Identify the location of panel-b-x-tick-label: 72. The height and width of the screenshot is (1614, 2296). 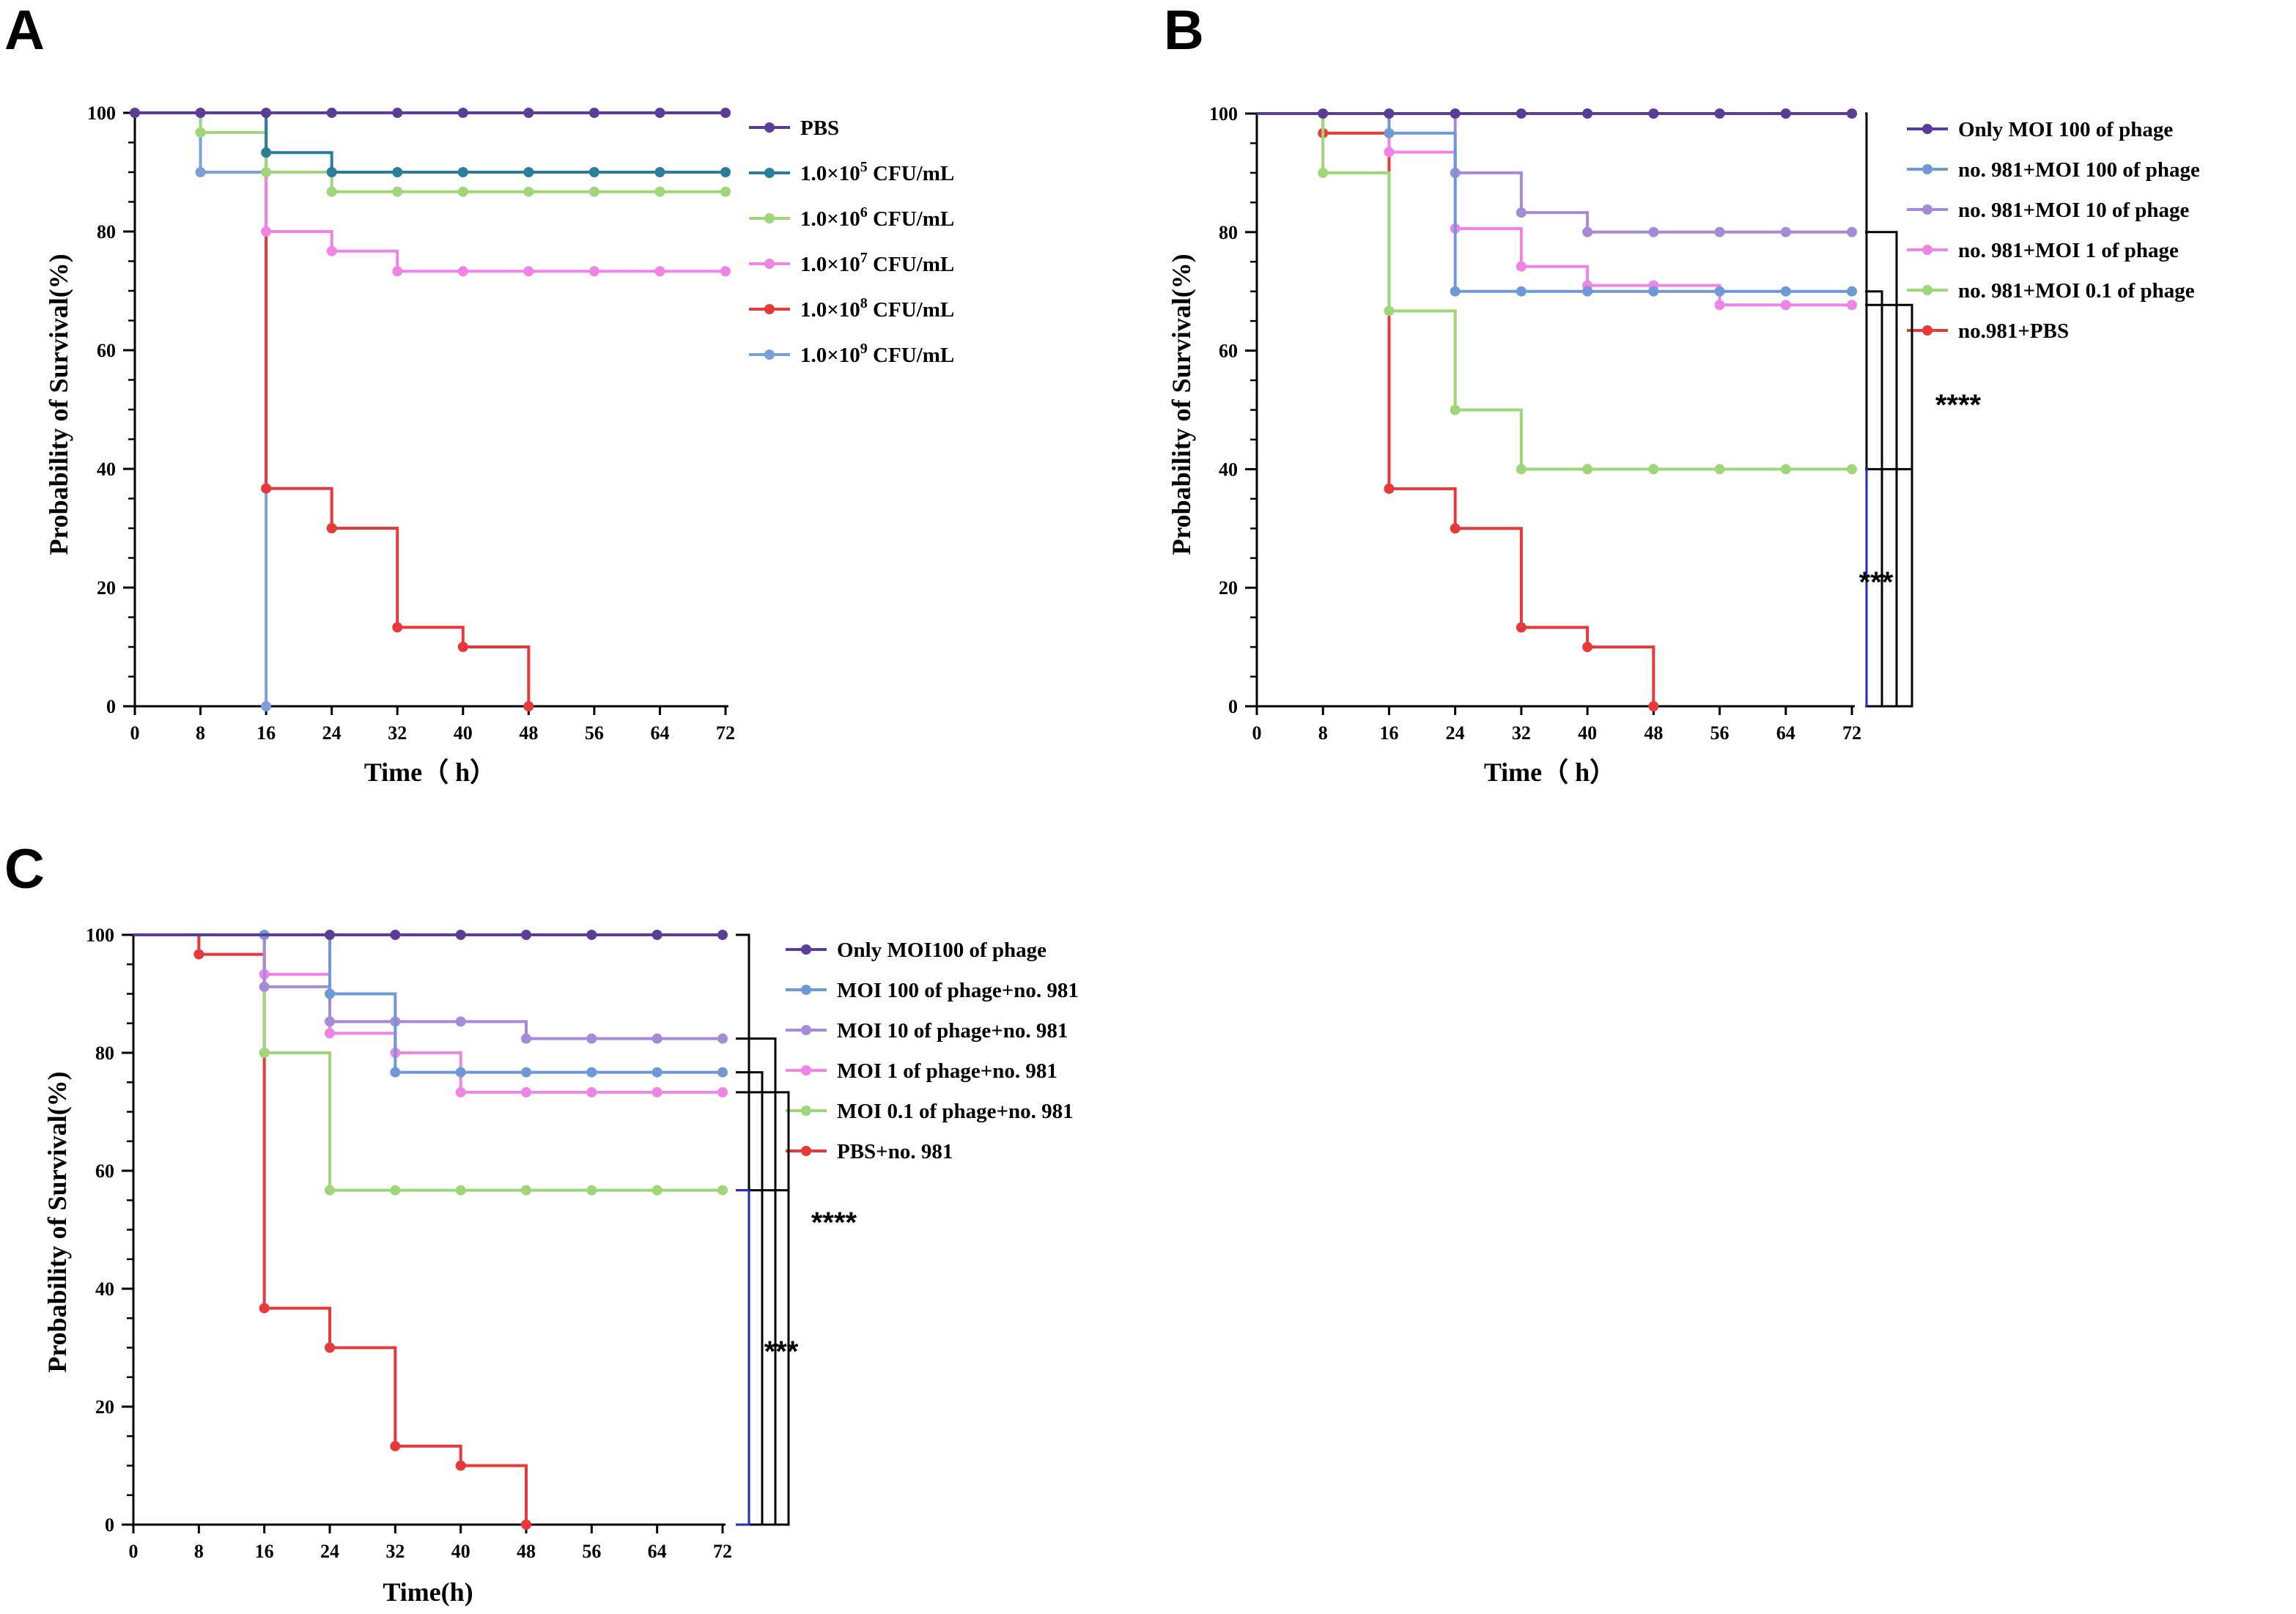
(1851, 733).